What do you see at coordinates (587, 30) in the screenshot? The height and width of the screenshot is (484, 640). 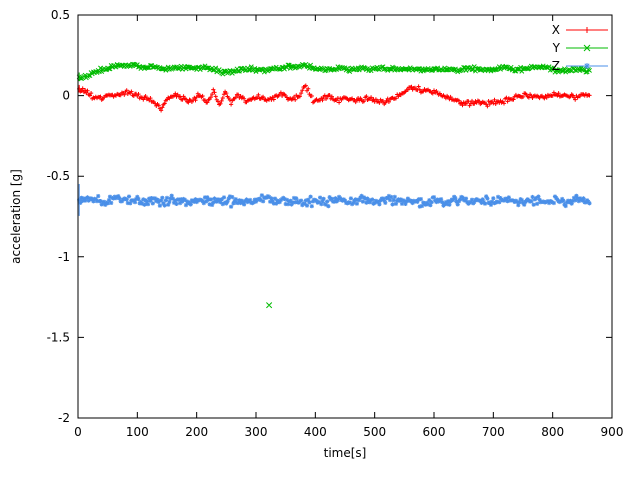 I see `legend-marker-X` at bounding box center [587, 30].